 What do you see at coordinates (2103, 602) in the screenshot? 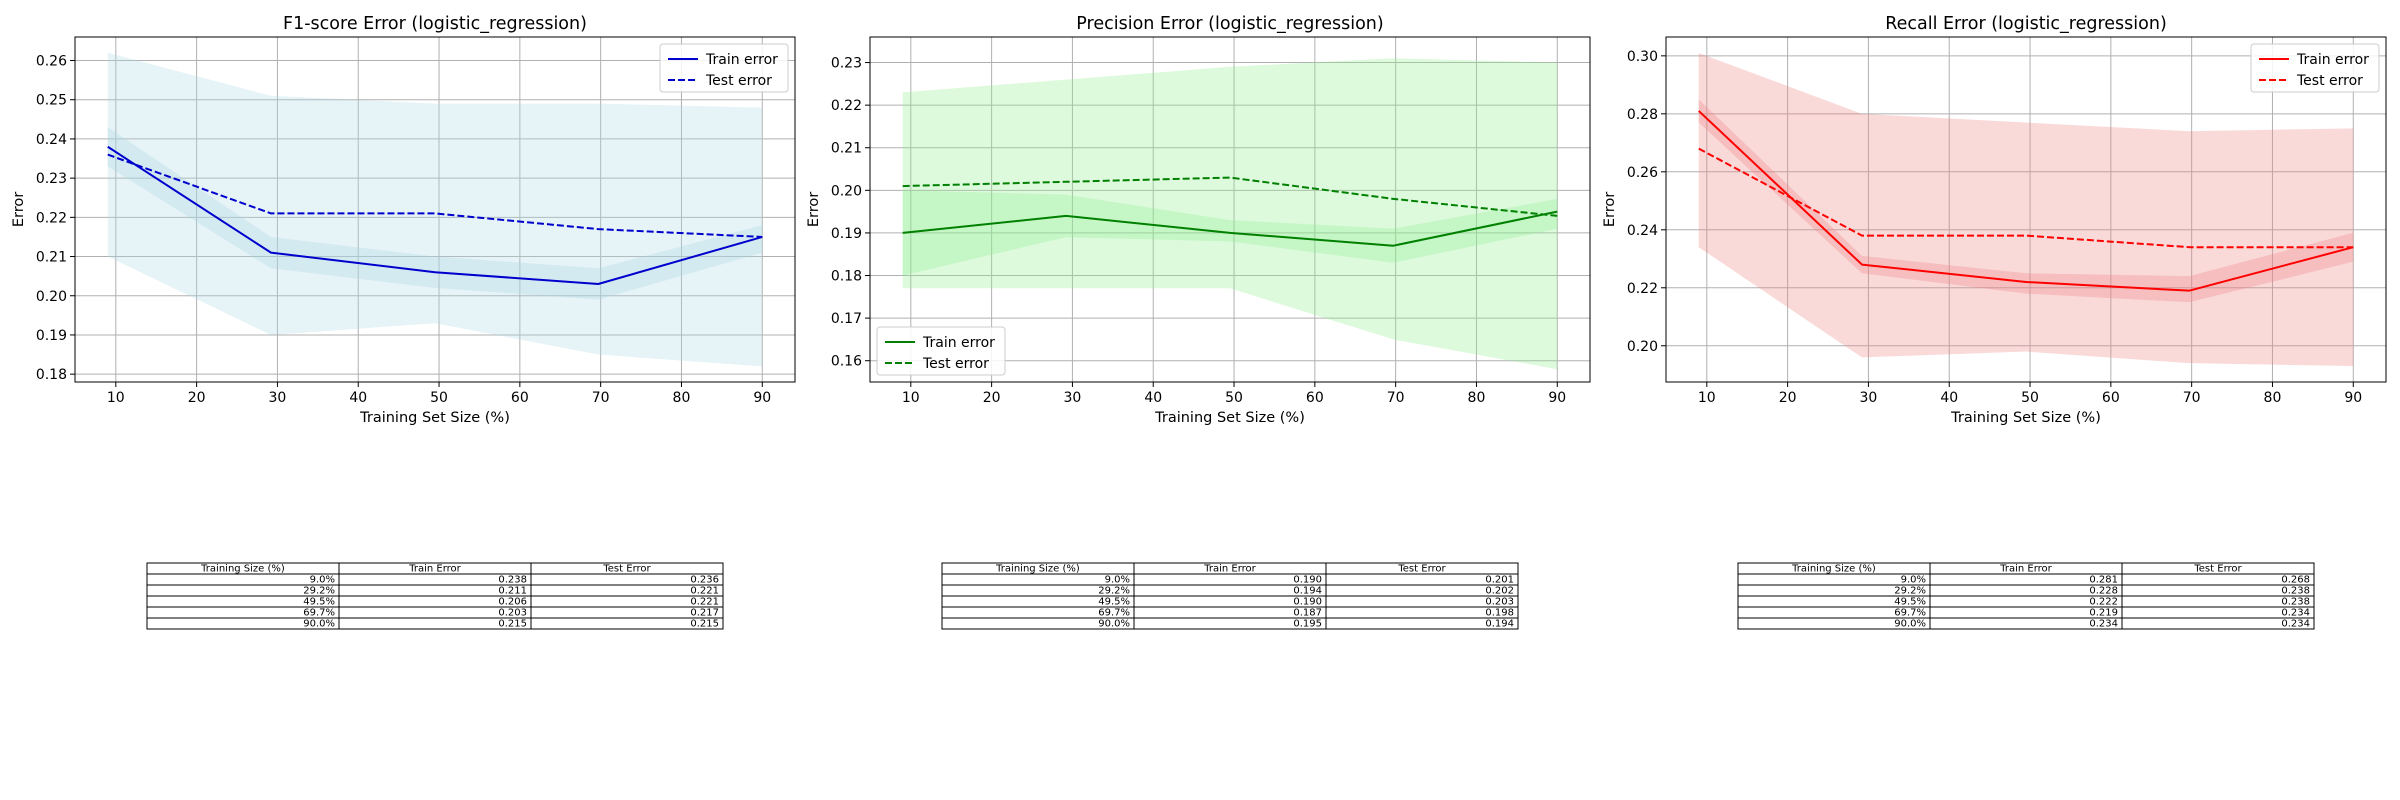
I see `table-value: 0.222` at bounding box center [2103, 602].